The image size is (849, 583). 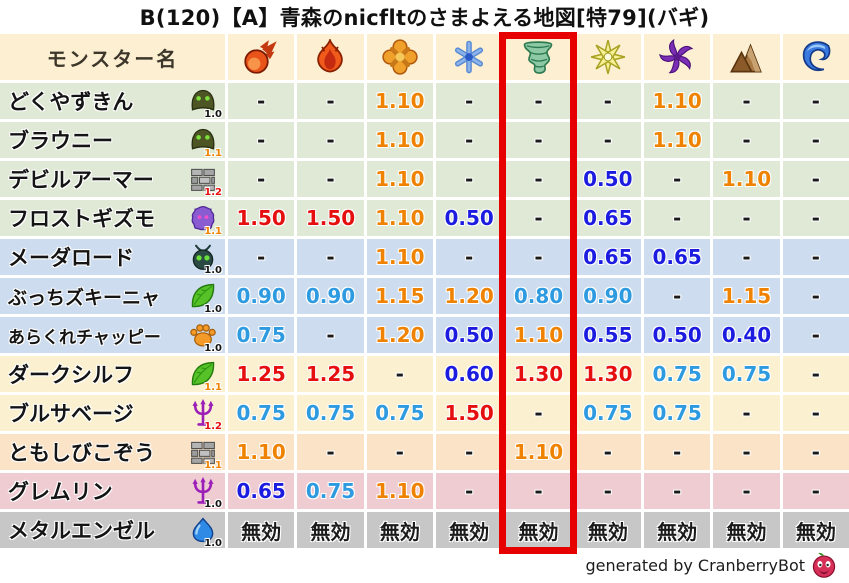 I want to click on brick-icon: 1.1, so click(x=205, y=454).